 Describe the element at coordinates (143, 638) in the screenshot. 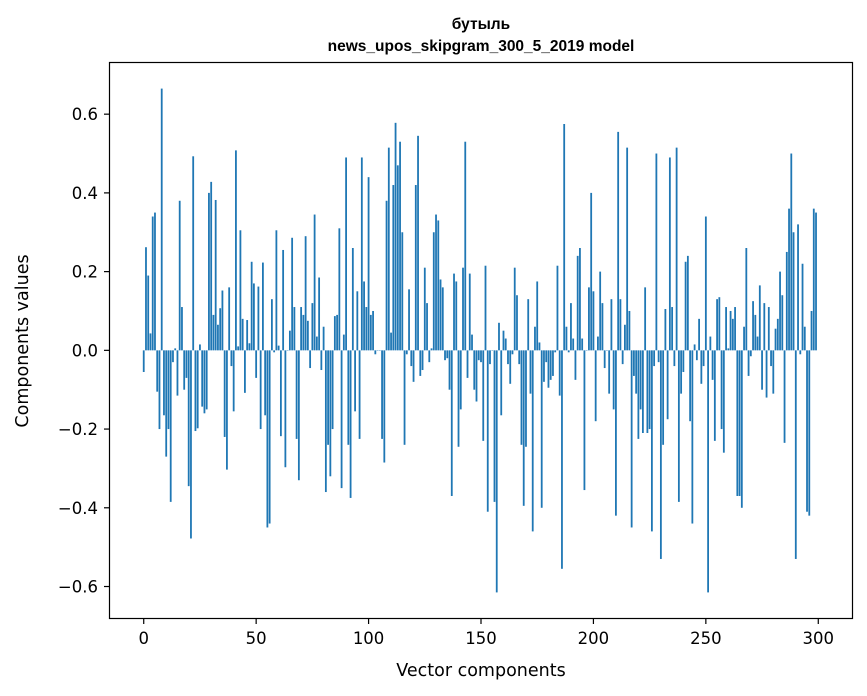

I see `x-tick-label: 0` at that location.